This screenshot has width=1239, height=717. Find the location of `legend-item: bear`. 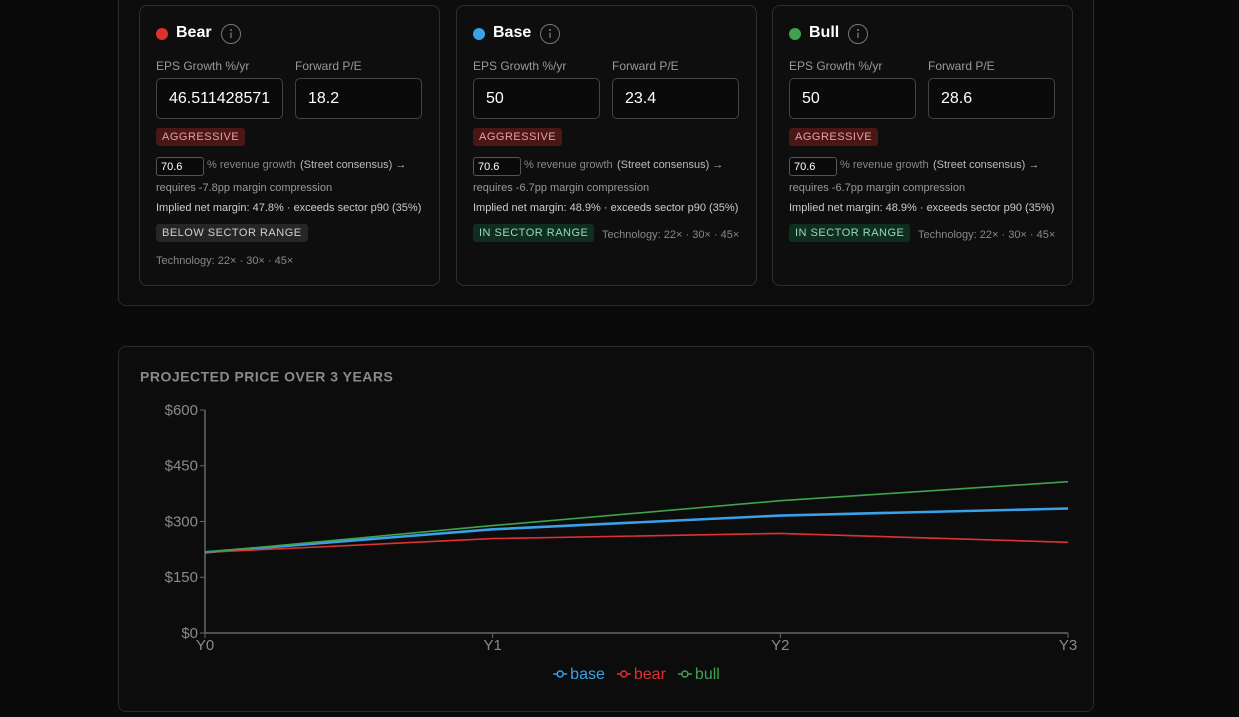

legend-item: bear is located at coordinates (641, 674).